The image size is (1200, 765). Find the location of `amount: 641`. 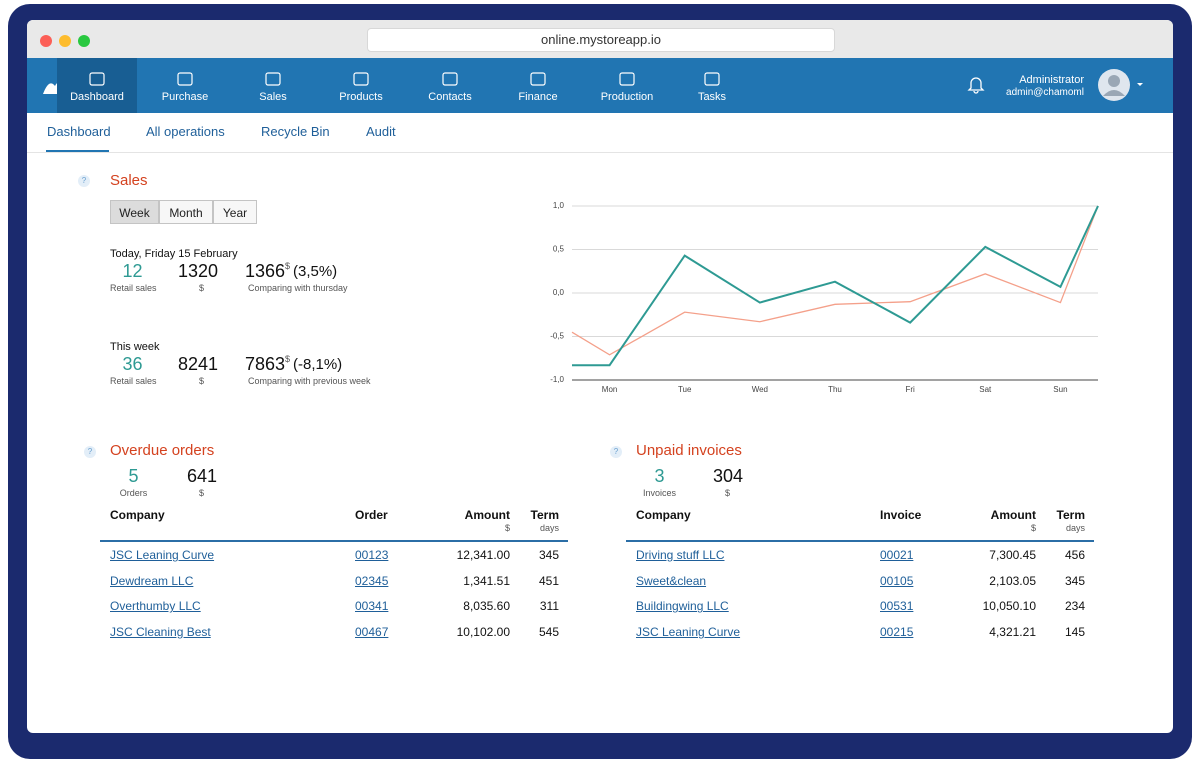

amount: 641 is located at coordinates (202, 476).